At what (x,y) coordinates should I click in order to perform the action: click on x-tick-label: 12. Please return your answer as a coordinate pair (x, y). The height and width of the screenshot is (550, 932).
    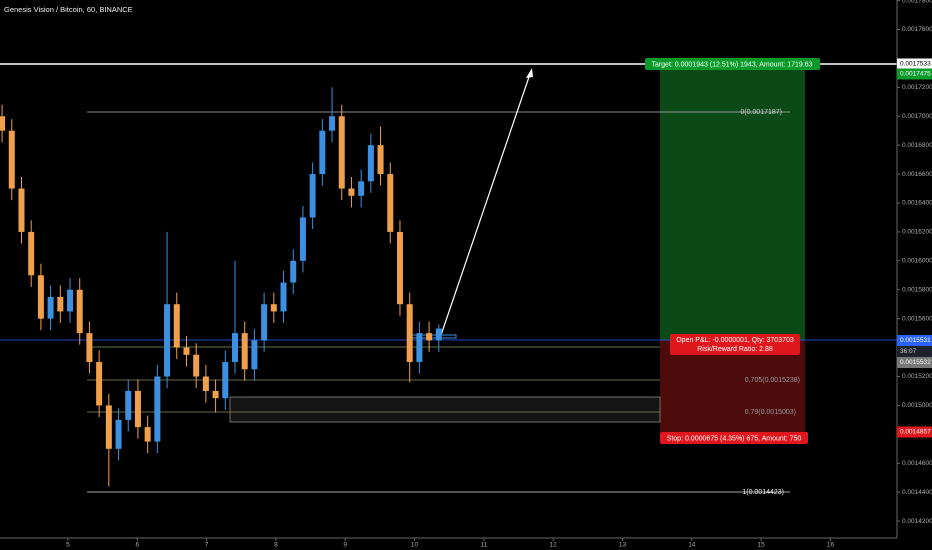
    Looking at the image, I should click on (554, 545).